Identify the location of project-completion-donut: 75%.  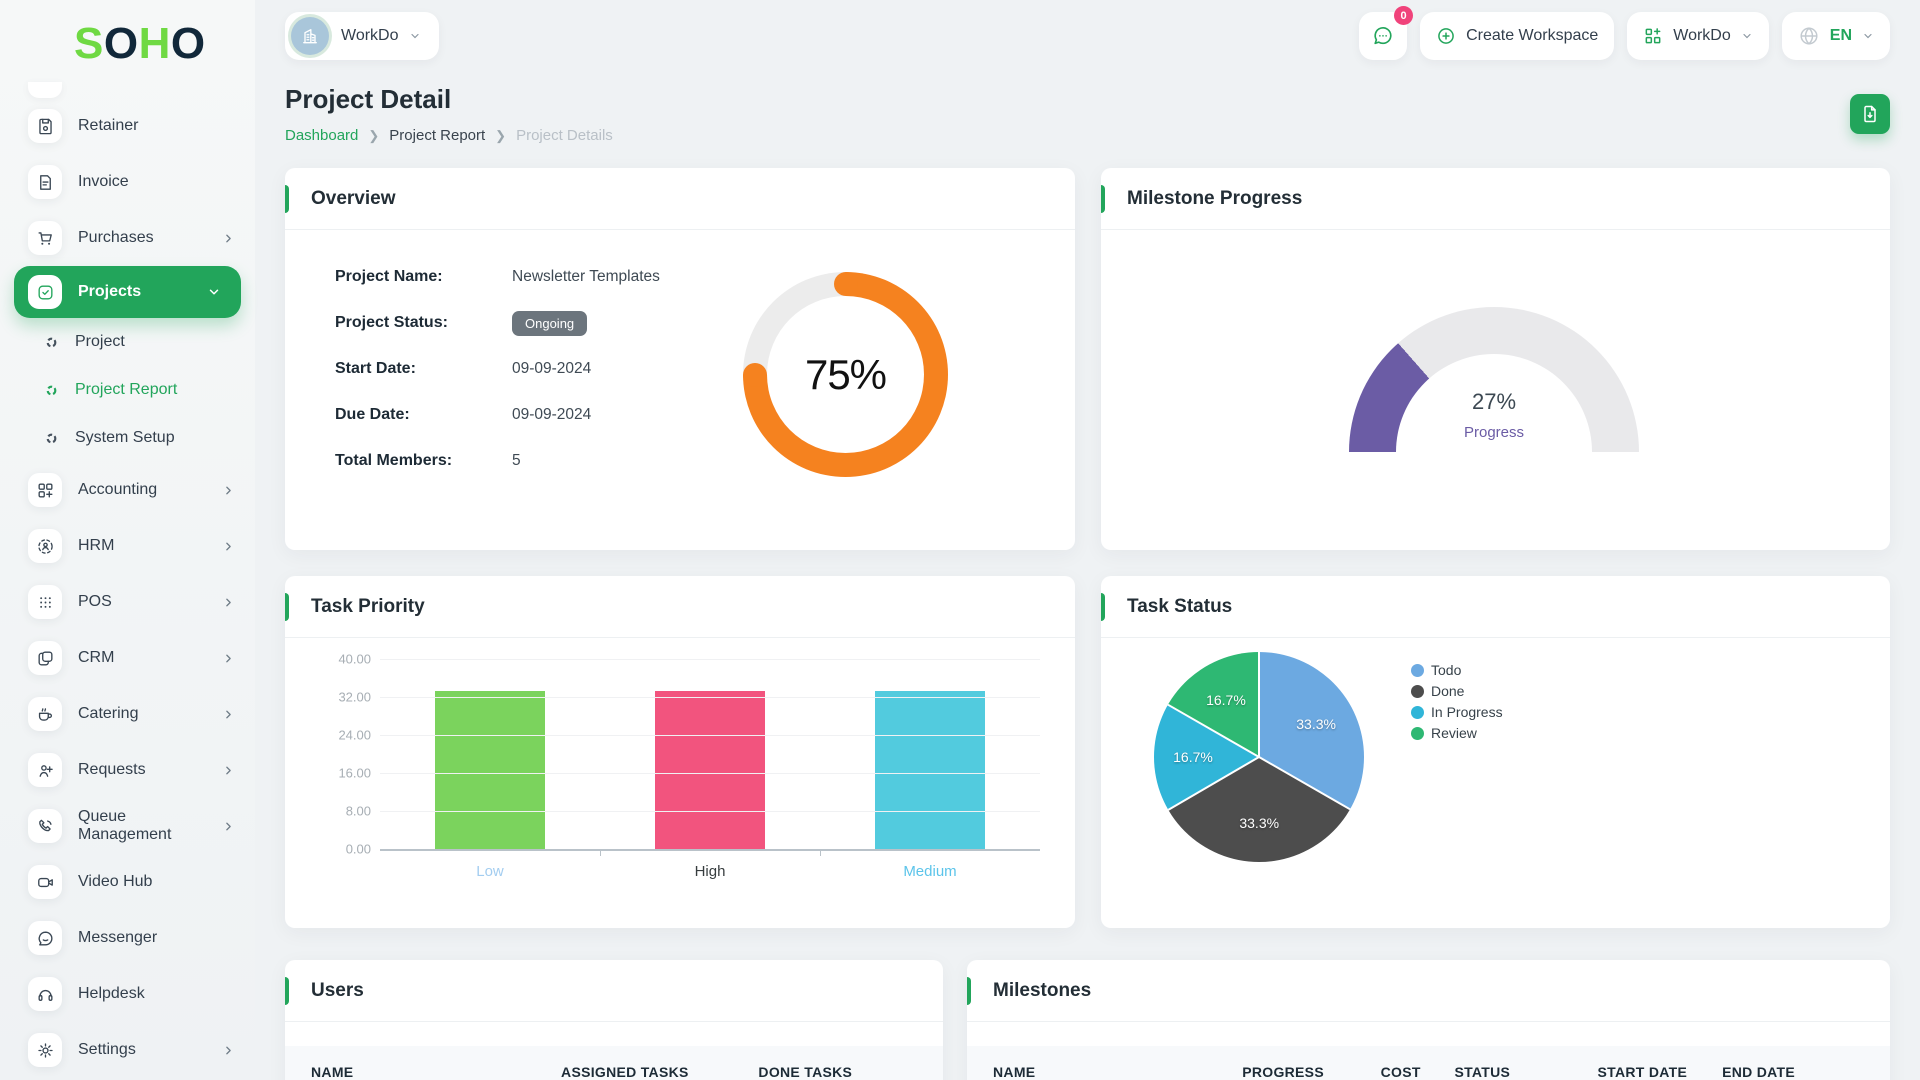
(845, 374).